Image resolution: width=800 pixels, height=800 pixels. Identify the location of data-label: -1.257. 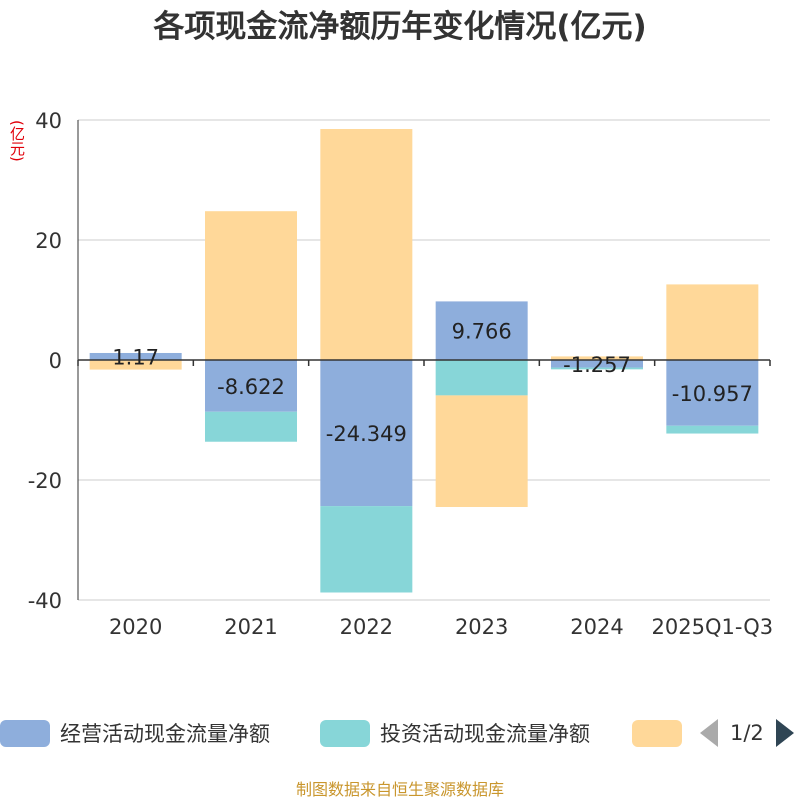
(597, 365).